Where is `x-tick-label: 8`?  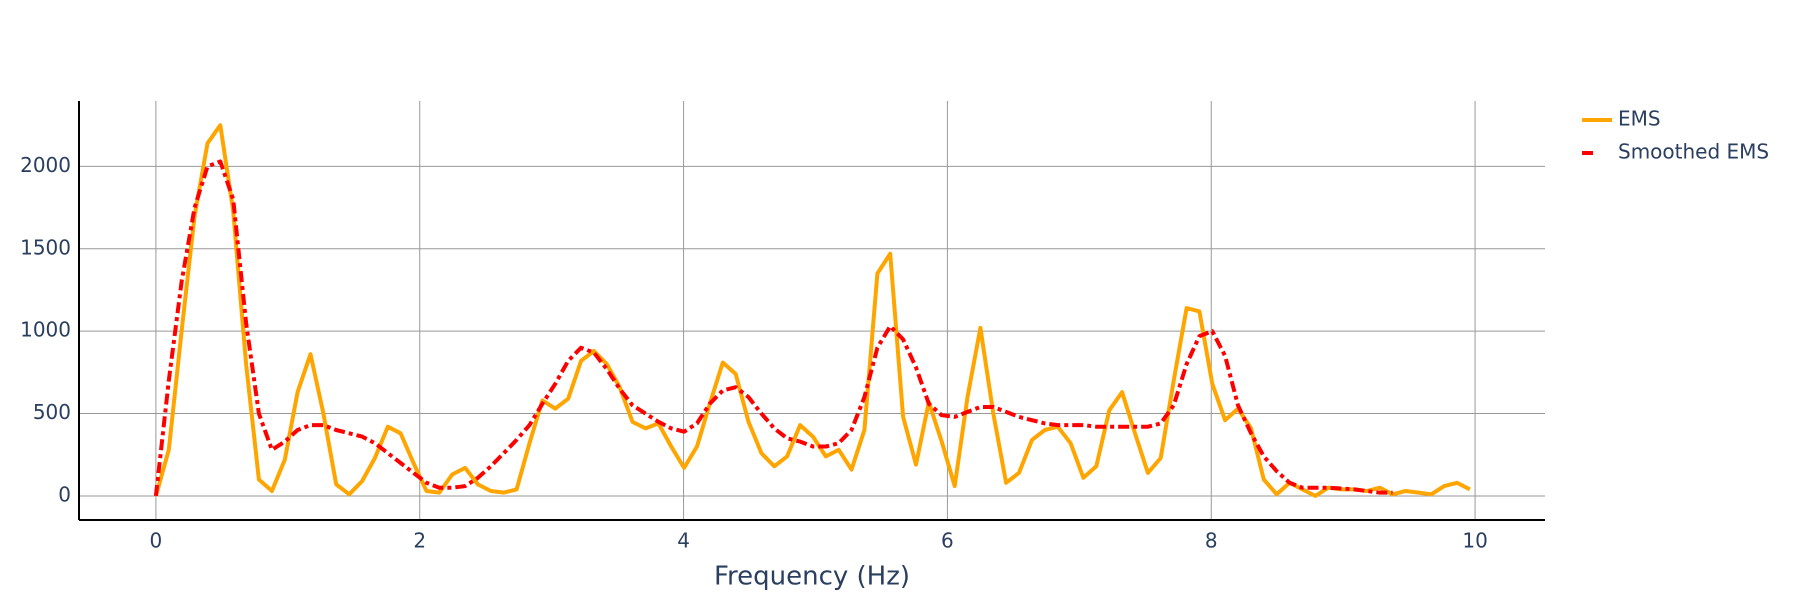
x-tick-label: 8 is located at coordinates (1211, 541).